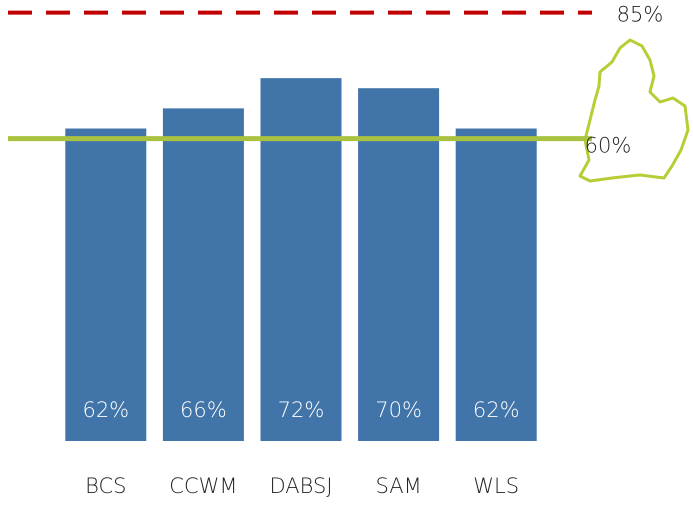  Describe the element at coordinates (634, 110) in the screenshot. I see `michigan-outline` at that location.